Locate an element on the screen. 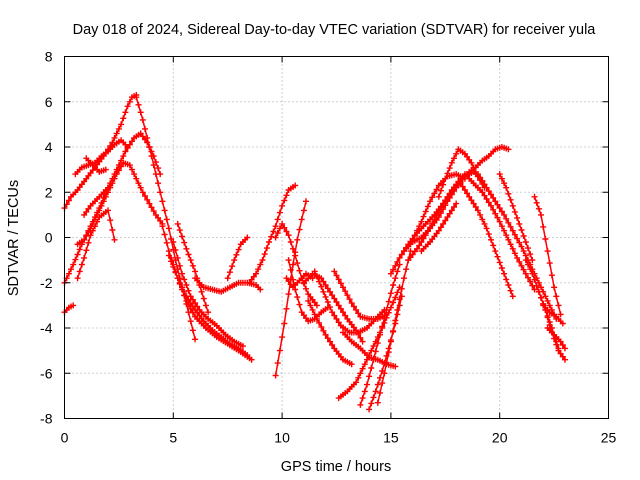  y-tick-label: -6 is located at coordinates (46, 373).